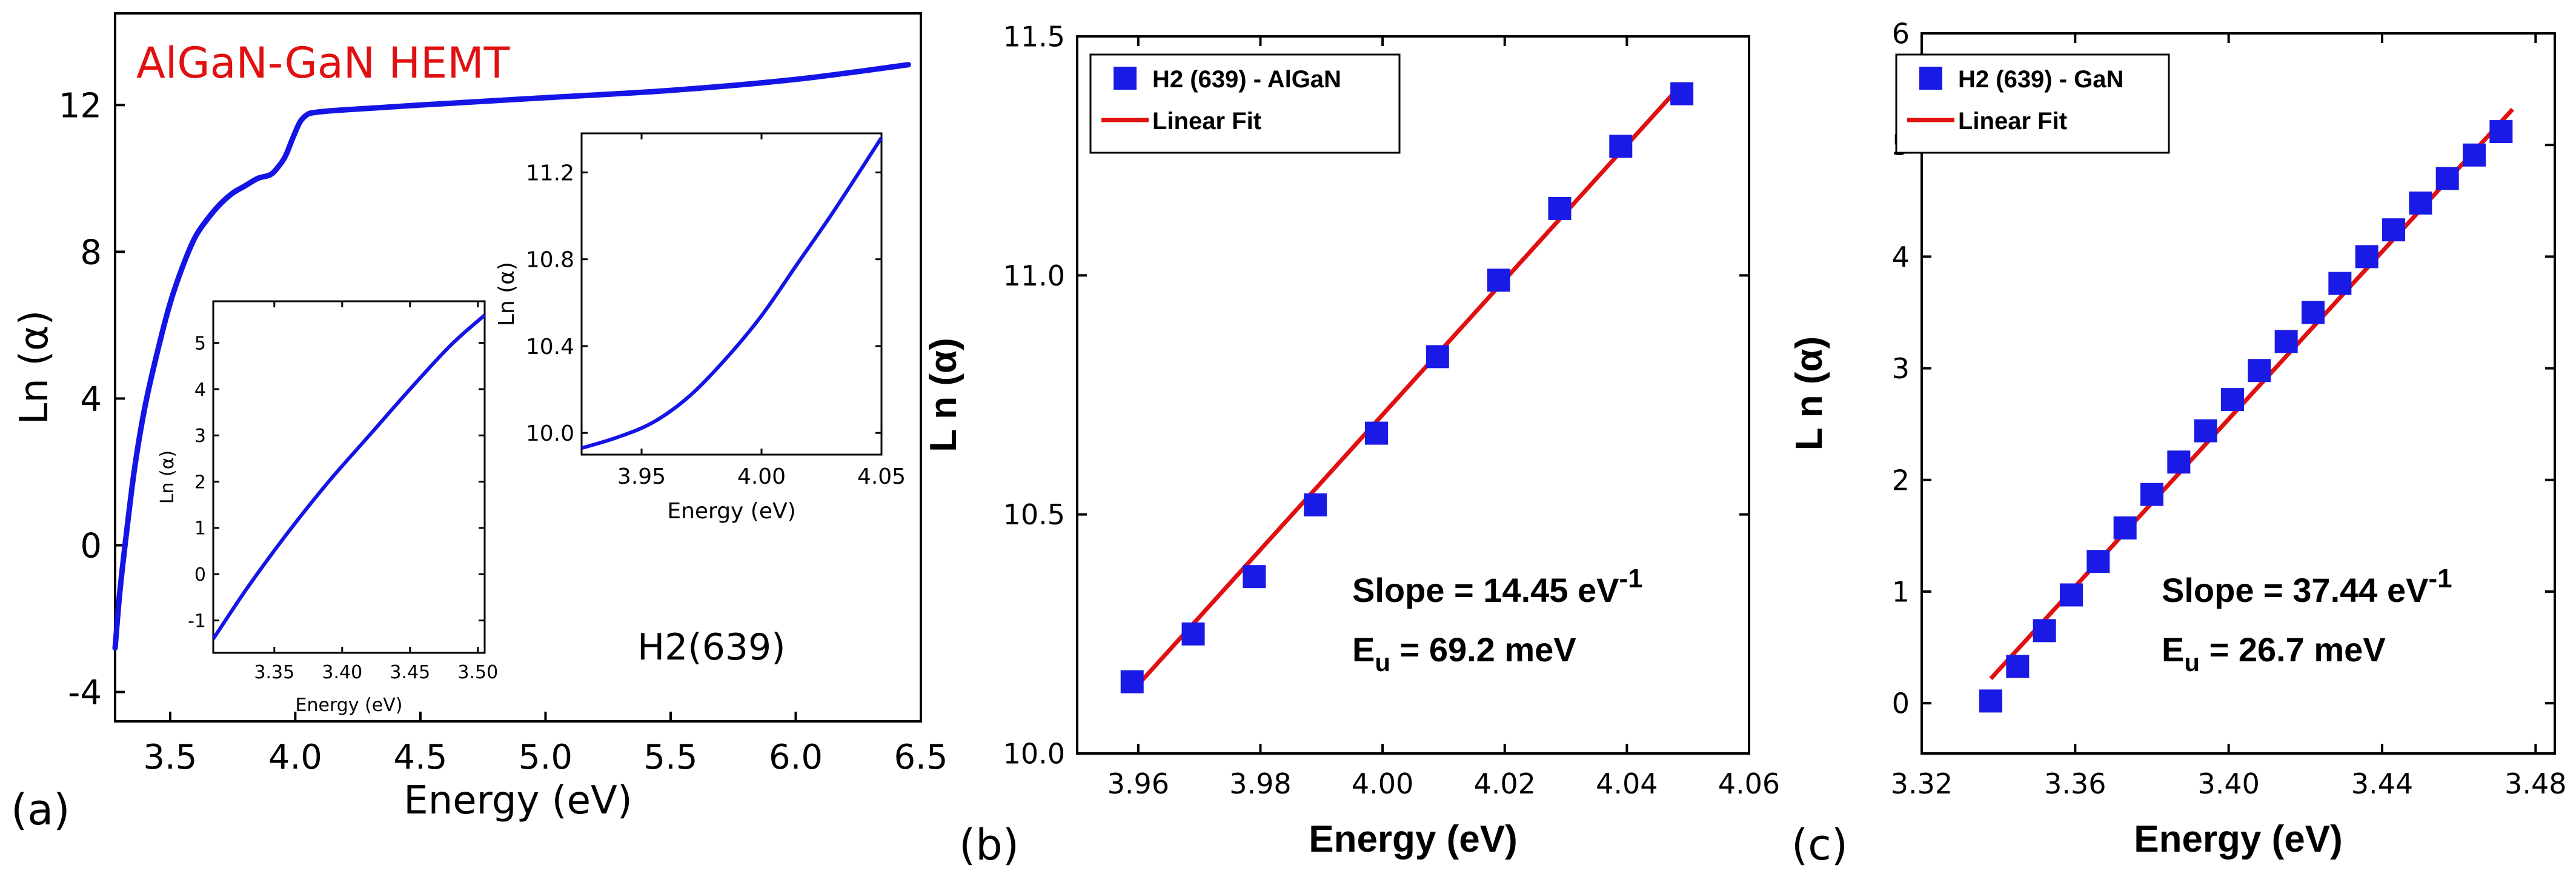 This screenshot has width=2576, height=885. I want to click on x-tick-label: 3.5, so click(170, 757).